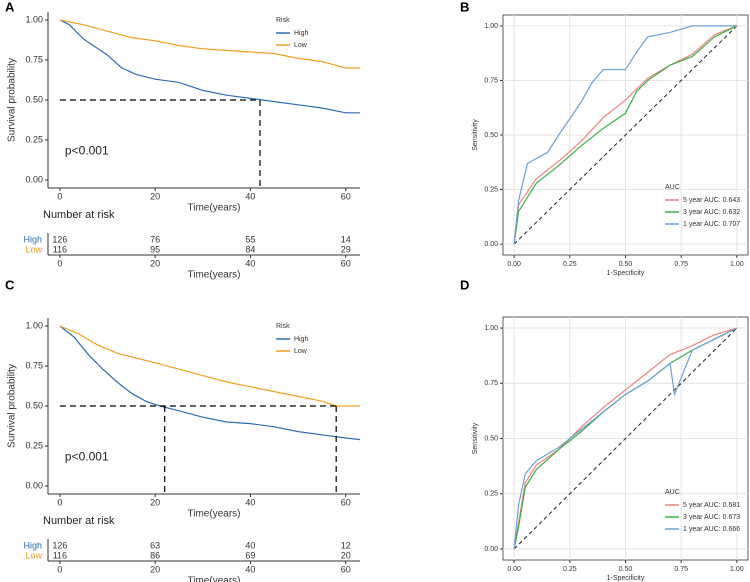 The height and width of the screenshot is (582, 750). Describe the element at coordinates (711, 505) in the screenshot. I see `legend-label: 5 year AUC: 0.681` at that location.